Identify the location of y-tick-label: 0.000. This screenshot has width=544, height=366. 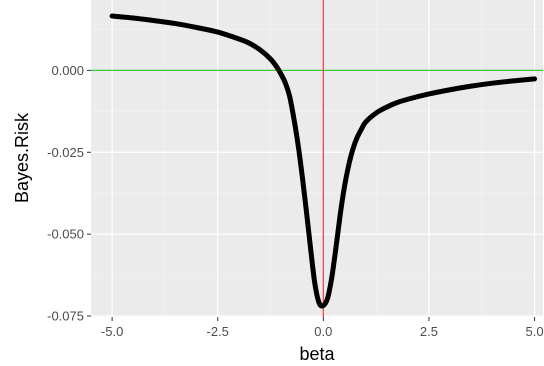
(67, 70).